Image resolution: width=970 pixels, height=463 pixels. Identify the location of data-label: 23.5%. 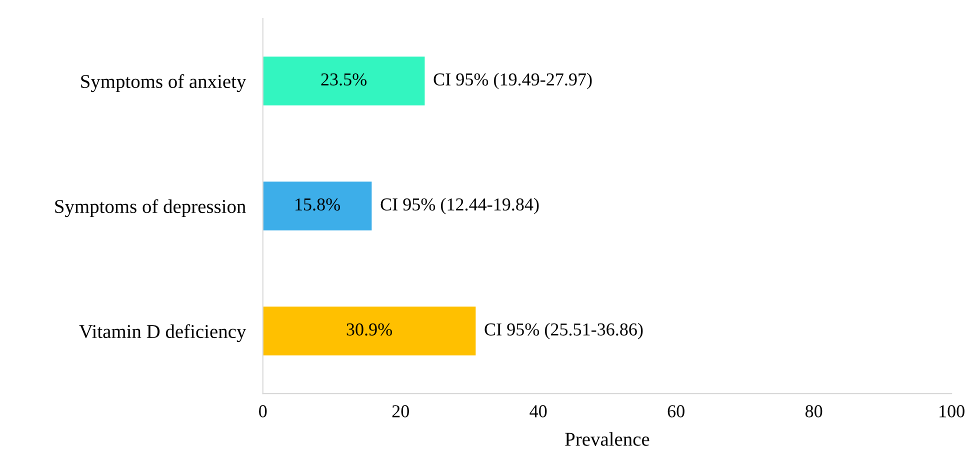
(343, 79).